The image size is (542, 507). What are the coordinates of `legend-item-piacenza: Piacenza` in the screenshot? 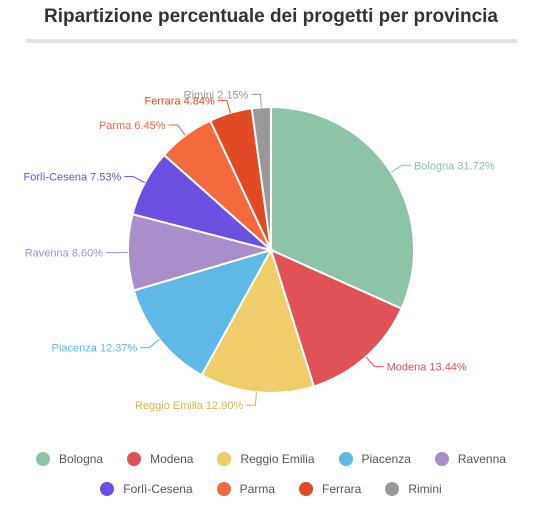 It's located at (374, 459).